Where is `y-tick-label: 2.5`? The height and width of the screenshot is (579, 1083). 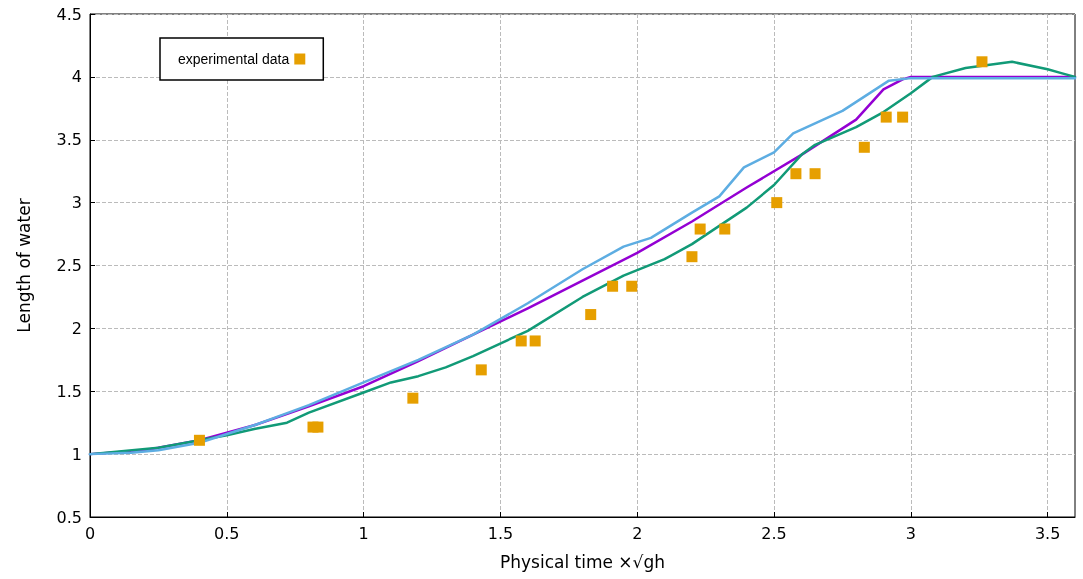
y-tick-label: 2.5 is located at coordinates (69, 265).